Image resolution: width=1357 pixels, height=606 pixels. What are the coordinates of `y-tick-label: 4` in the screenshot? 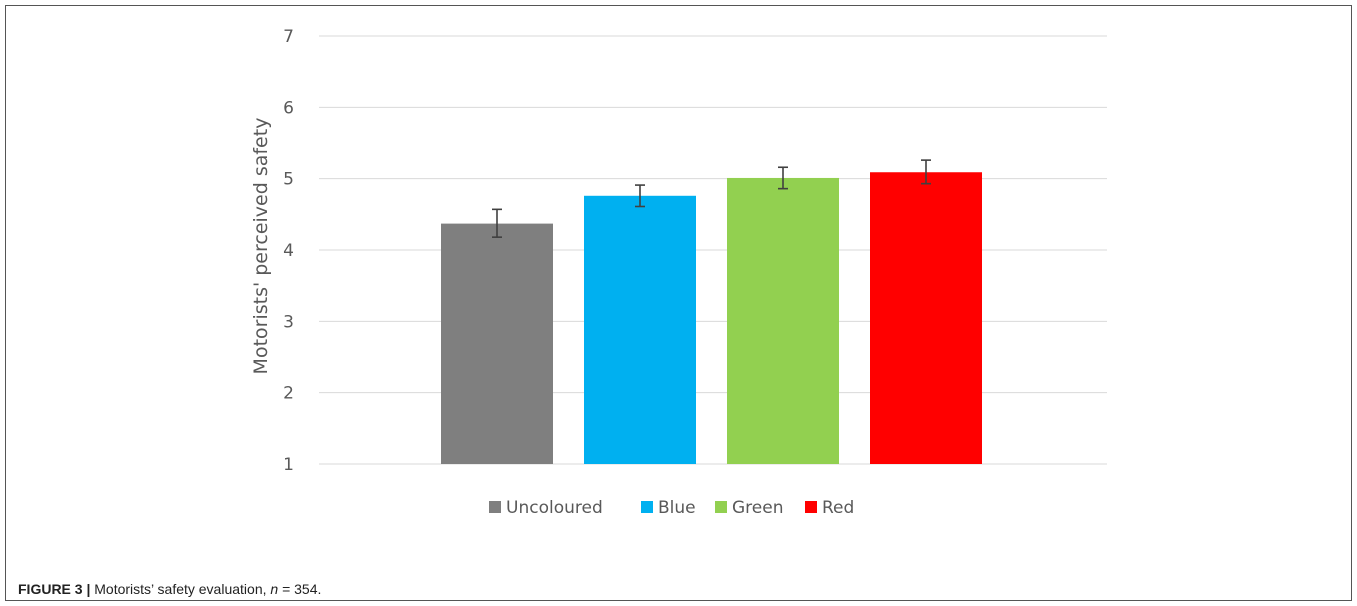 It's located at (288, 251).